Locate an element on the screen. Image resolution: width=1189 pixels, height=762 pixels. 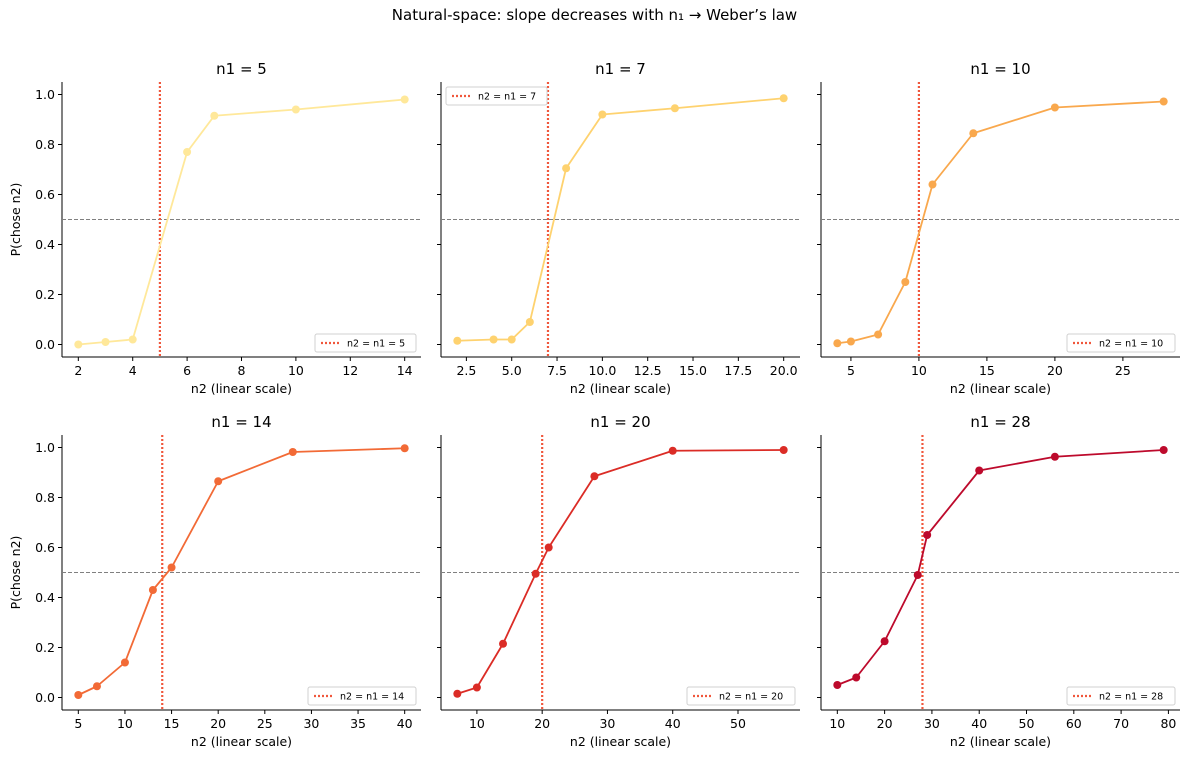
panel-title: n1 = 14 is located at coordinates (241, 422).